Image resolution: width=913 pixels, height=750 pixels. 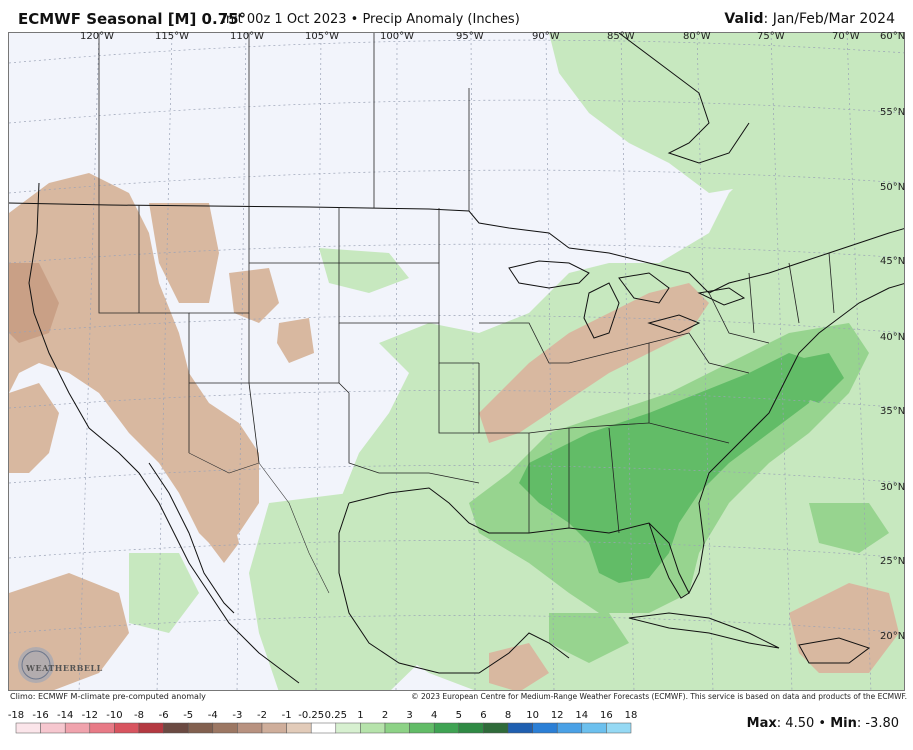 I want to click on lat-label-30n: 30°N, so click(x=893, y=487).